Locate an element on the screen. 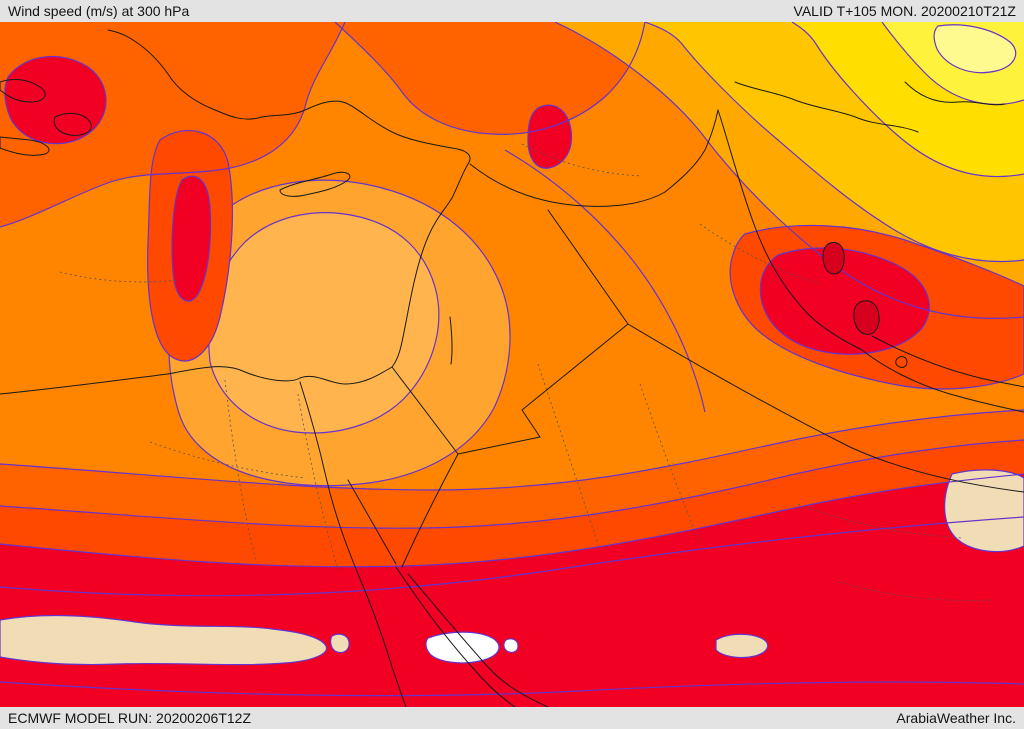 The height and width of the screenshot is (729, 1024). contour-bottom-red is located at coordinates (512, 520).